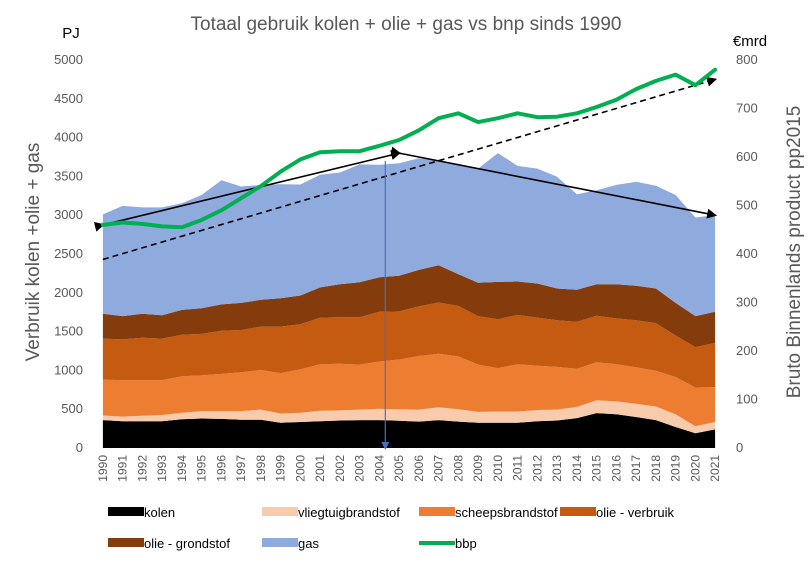  I want to click on left-axis-ticks: 0 500 1000 1500 2000 2500 3000 3500 4000 4500 5000, so click(68, 253).